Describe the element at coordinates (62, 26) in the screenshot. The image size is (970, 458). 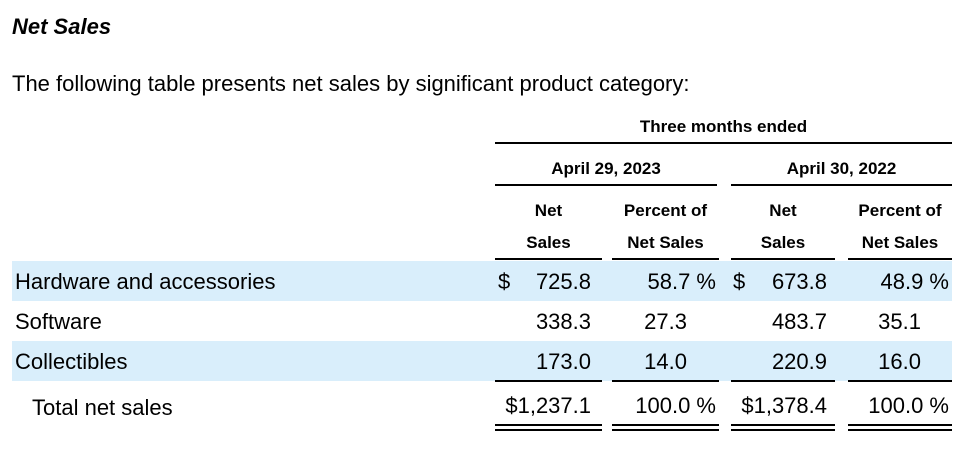
I see `section-heading: Net Sales` at that location.